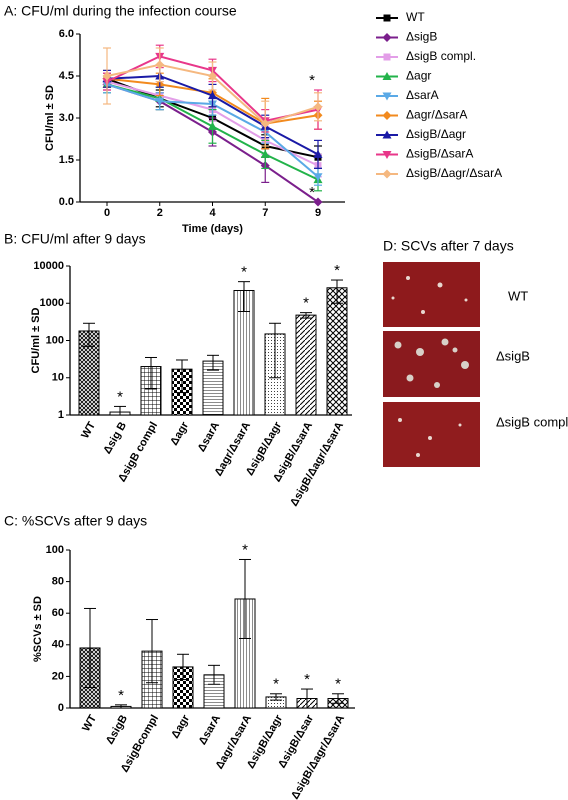 This screenshot has height=800, width=568. I want to click on panel-title: B: CFU/ml after 9 days, so click(75, 239).